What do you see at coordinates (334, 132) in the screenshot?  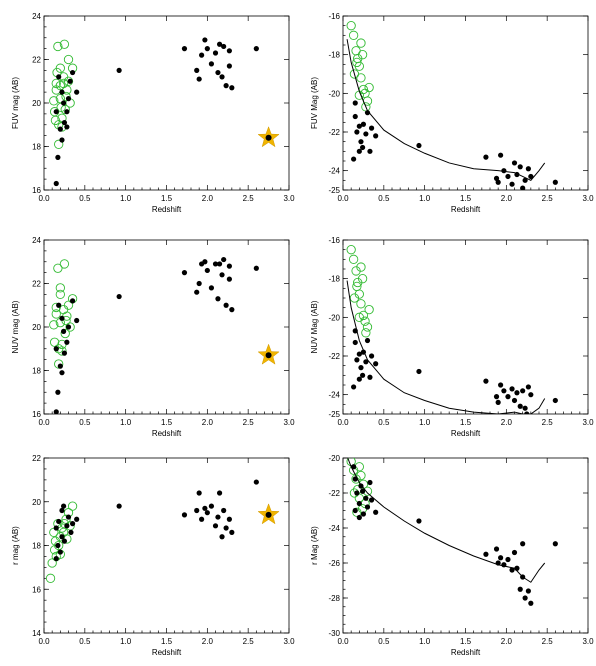 I see `y-tick-label: -22` at bounding box center [334, 132].